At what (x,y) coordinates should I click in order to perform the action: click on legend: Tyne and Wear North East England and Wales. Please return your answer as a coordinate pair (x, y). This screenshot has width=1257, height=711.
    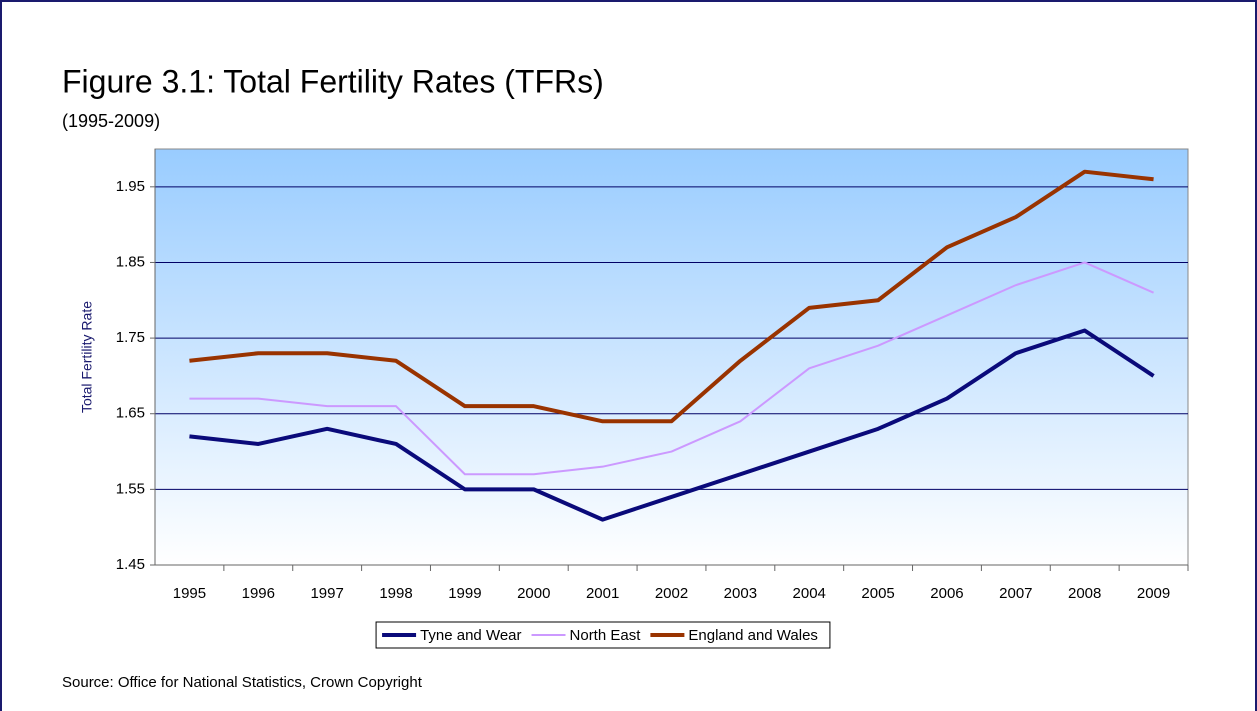
    Looking at the image, I should click on (603, 635).